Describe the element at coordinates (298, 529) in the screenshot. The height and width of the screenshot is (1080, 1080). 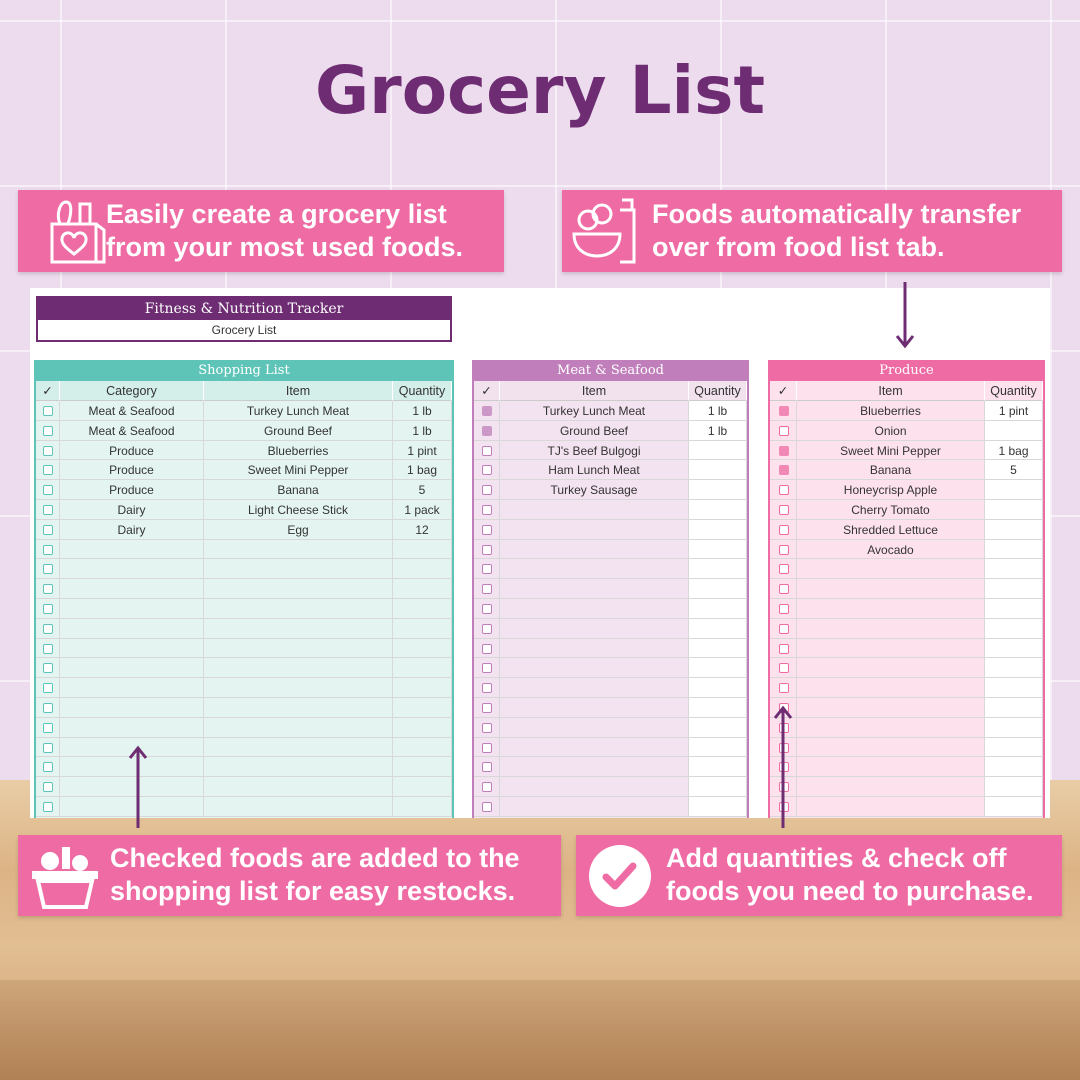
I see `item-cell: Egg` at that location.